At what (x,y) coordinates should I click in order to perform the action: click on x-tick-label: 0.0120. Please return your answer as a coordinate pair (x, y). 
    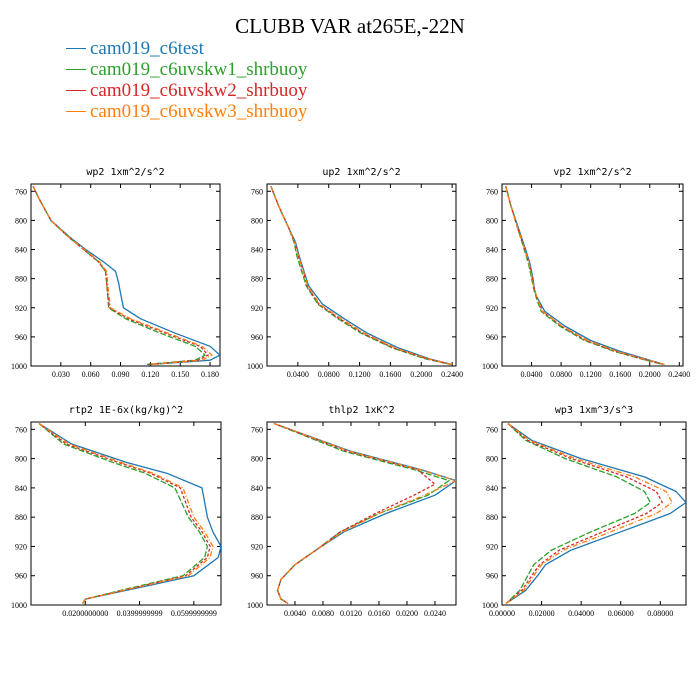
    Looking at the image, I should click on (351, 613).